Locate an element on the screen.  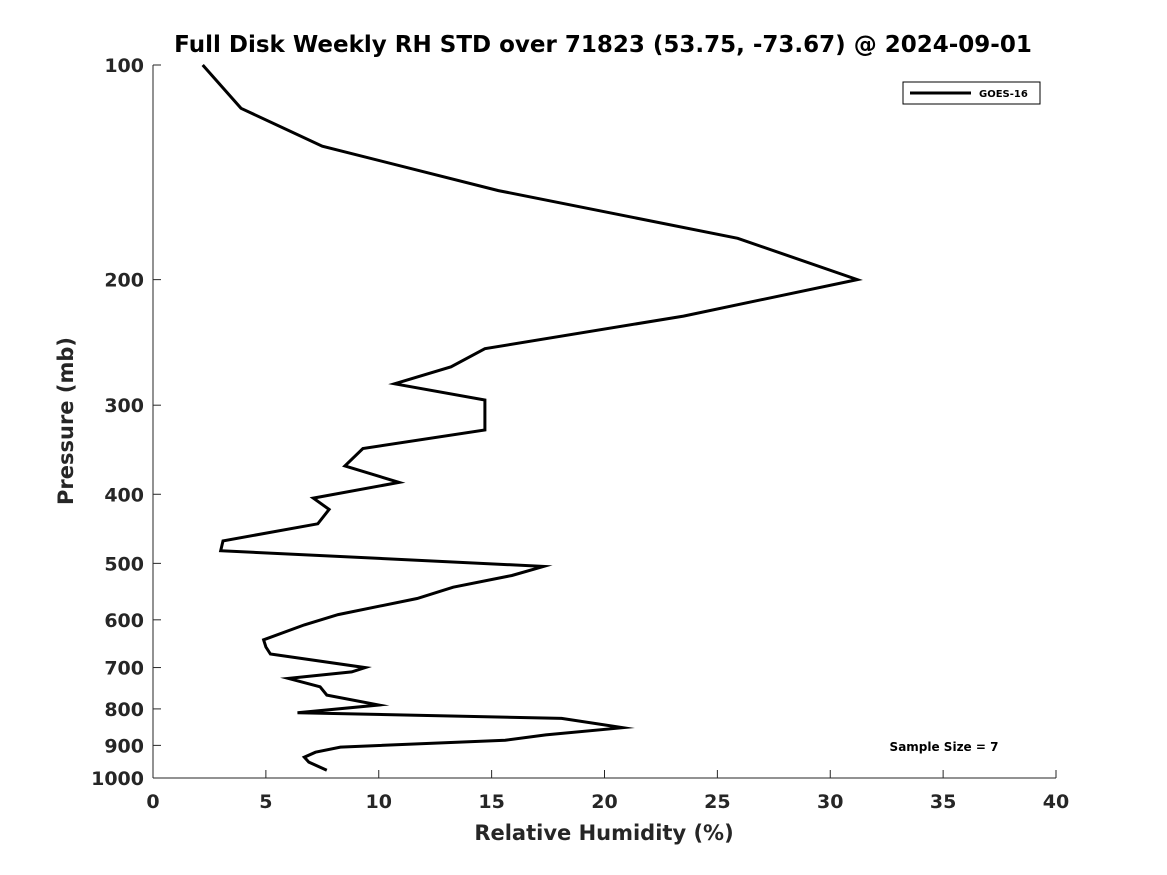
x-tick-label: 30 is located at coordinates (830, 802).